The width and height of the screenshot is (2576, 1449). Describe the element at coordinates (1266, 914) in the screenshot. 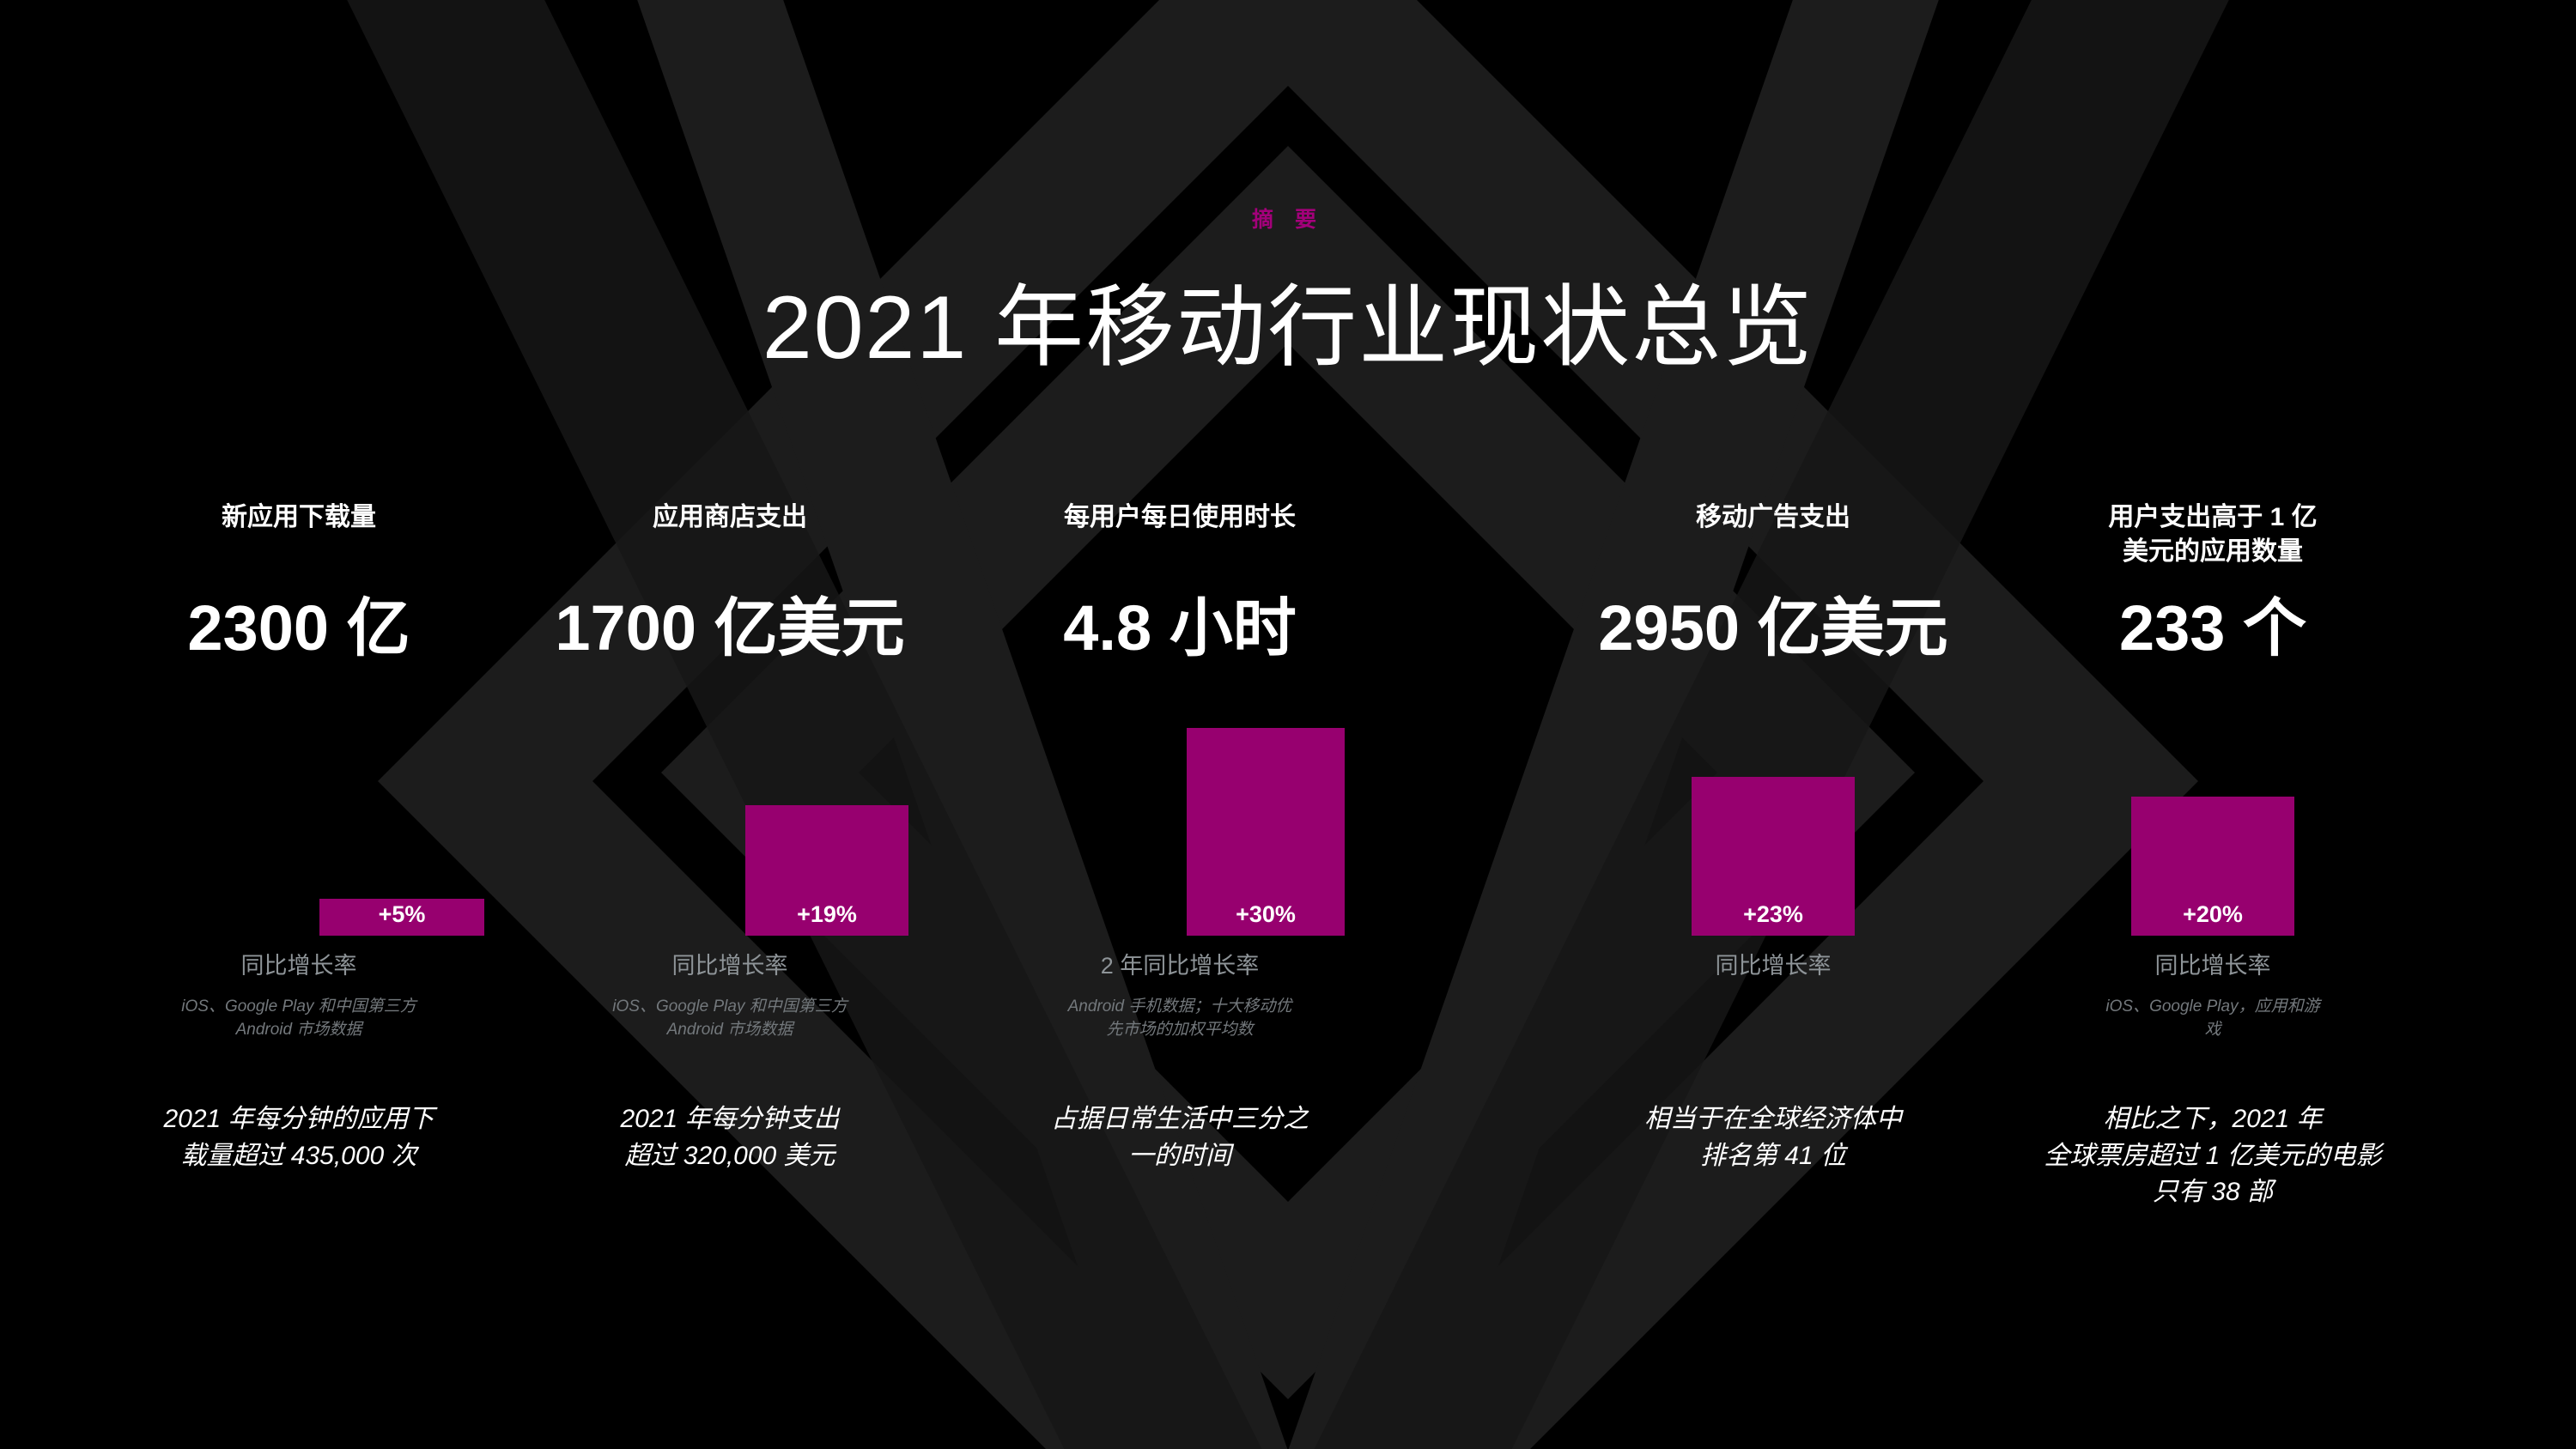

I see `growth-bar-label: +30%` at that location.